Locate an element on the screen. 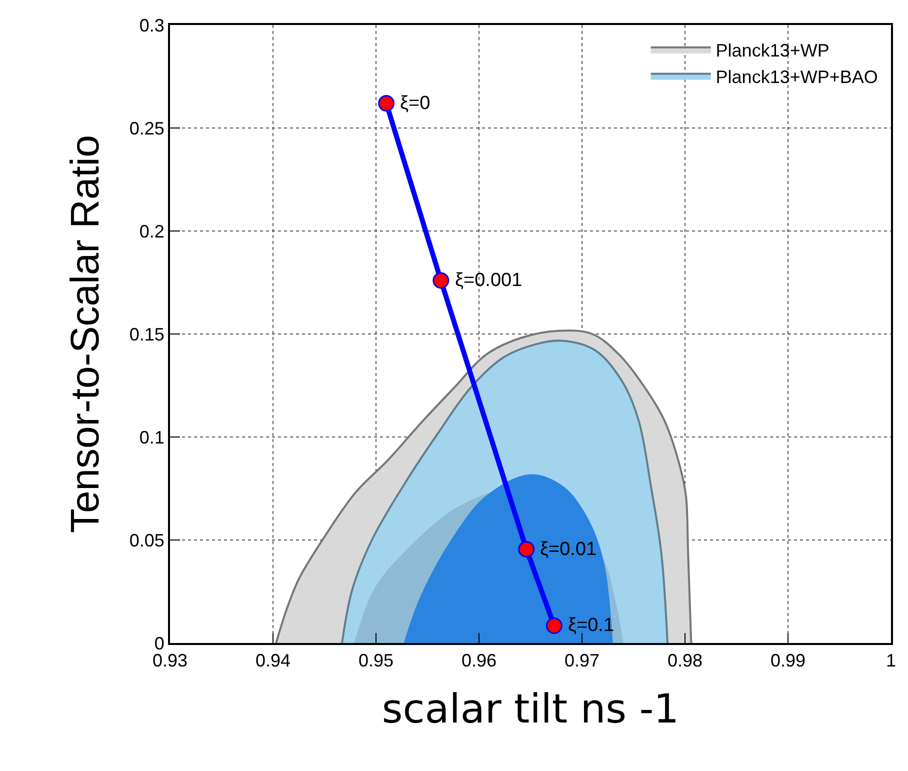 The width and height of the screenshot is (908, 771). x-axis-title: scalar tilt ns -1 is located at coordinates (531, 709).